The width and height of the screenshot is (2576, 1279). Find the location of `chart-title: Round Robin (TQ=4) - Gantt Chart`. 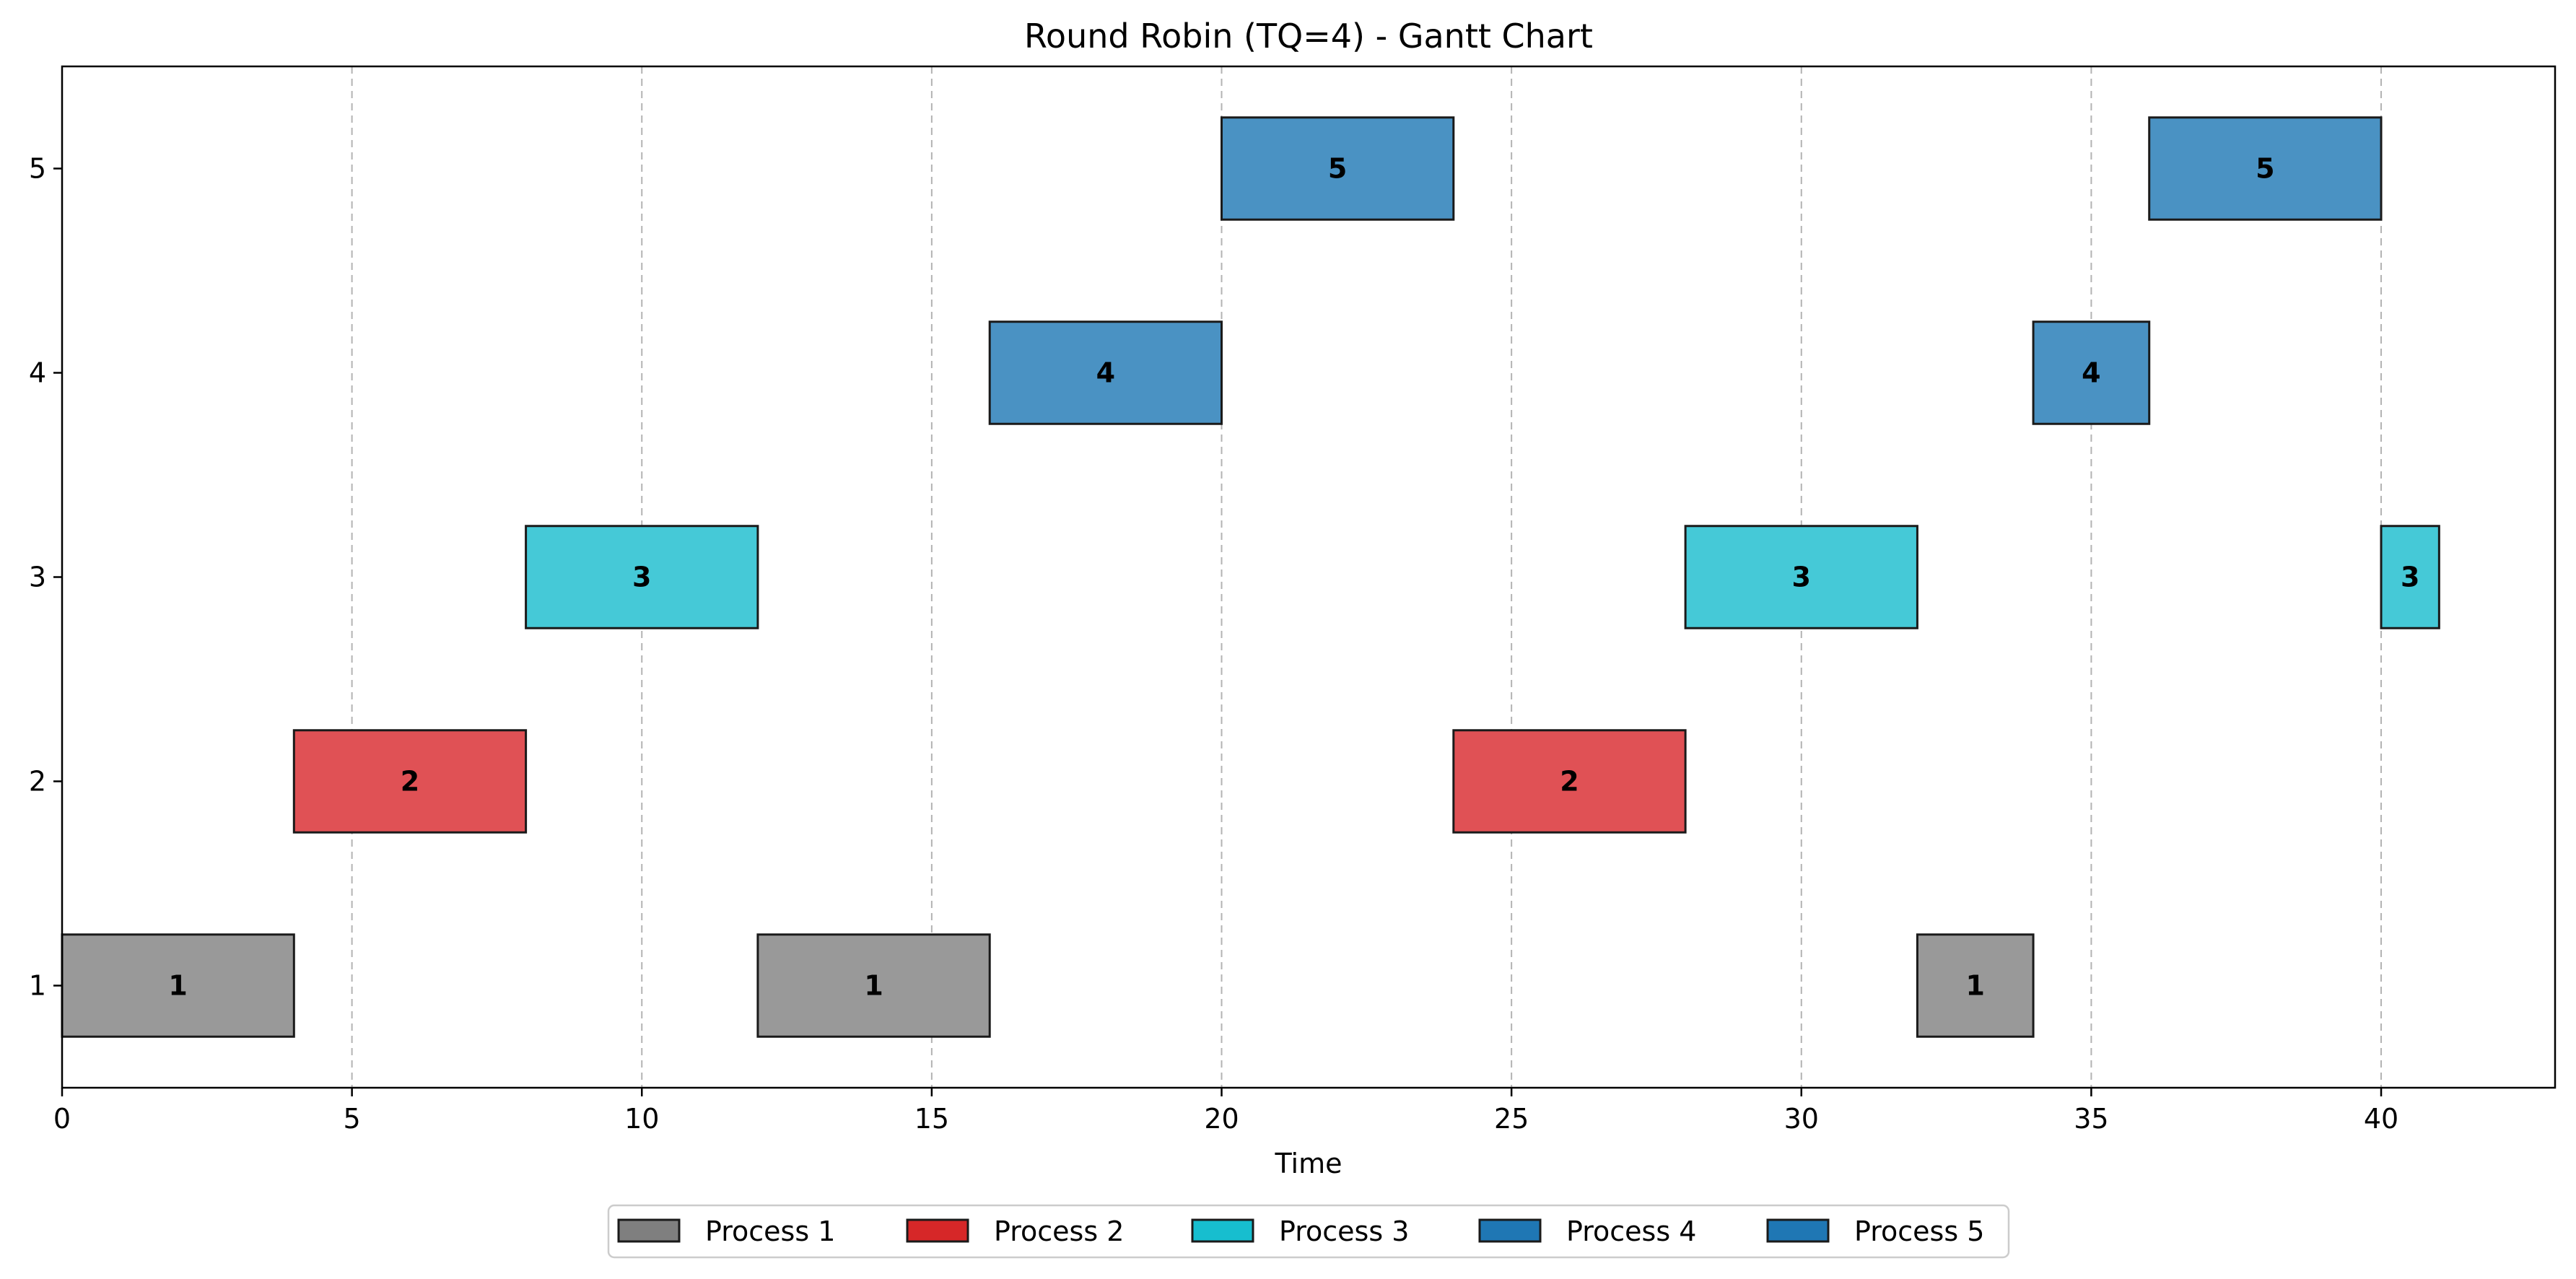

chart-title: Round Robin (TQ=4) - Gantt Chart is located at coordinates (1308, 36).